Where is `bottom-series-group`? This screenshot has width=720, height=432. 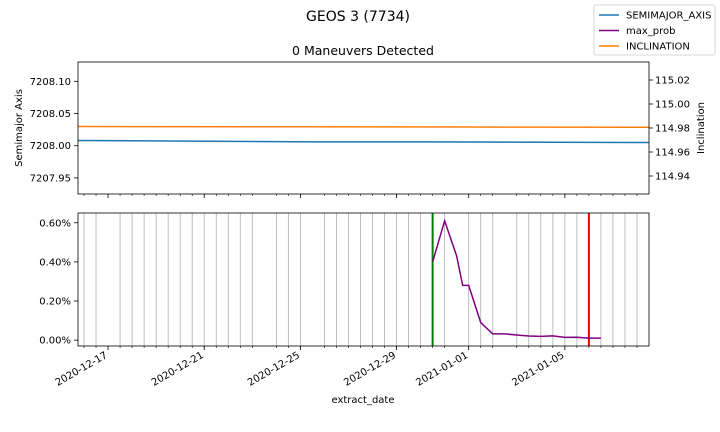
bottom-series-group is located at coordinates (516, 278).